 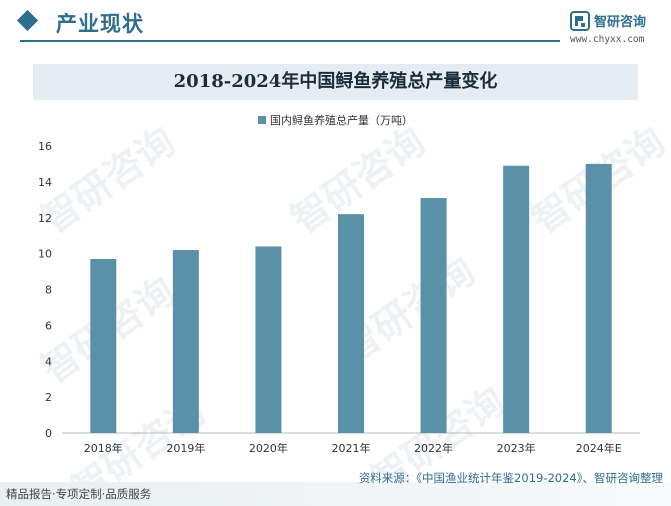 I want to click on y-tick-label: 10, so click(x=45, y=254).